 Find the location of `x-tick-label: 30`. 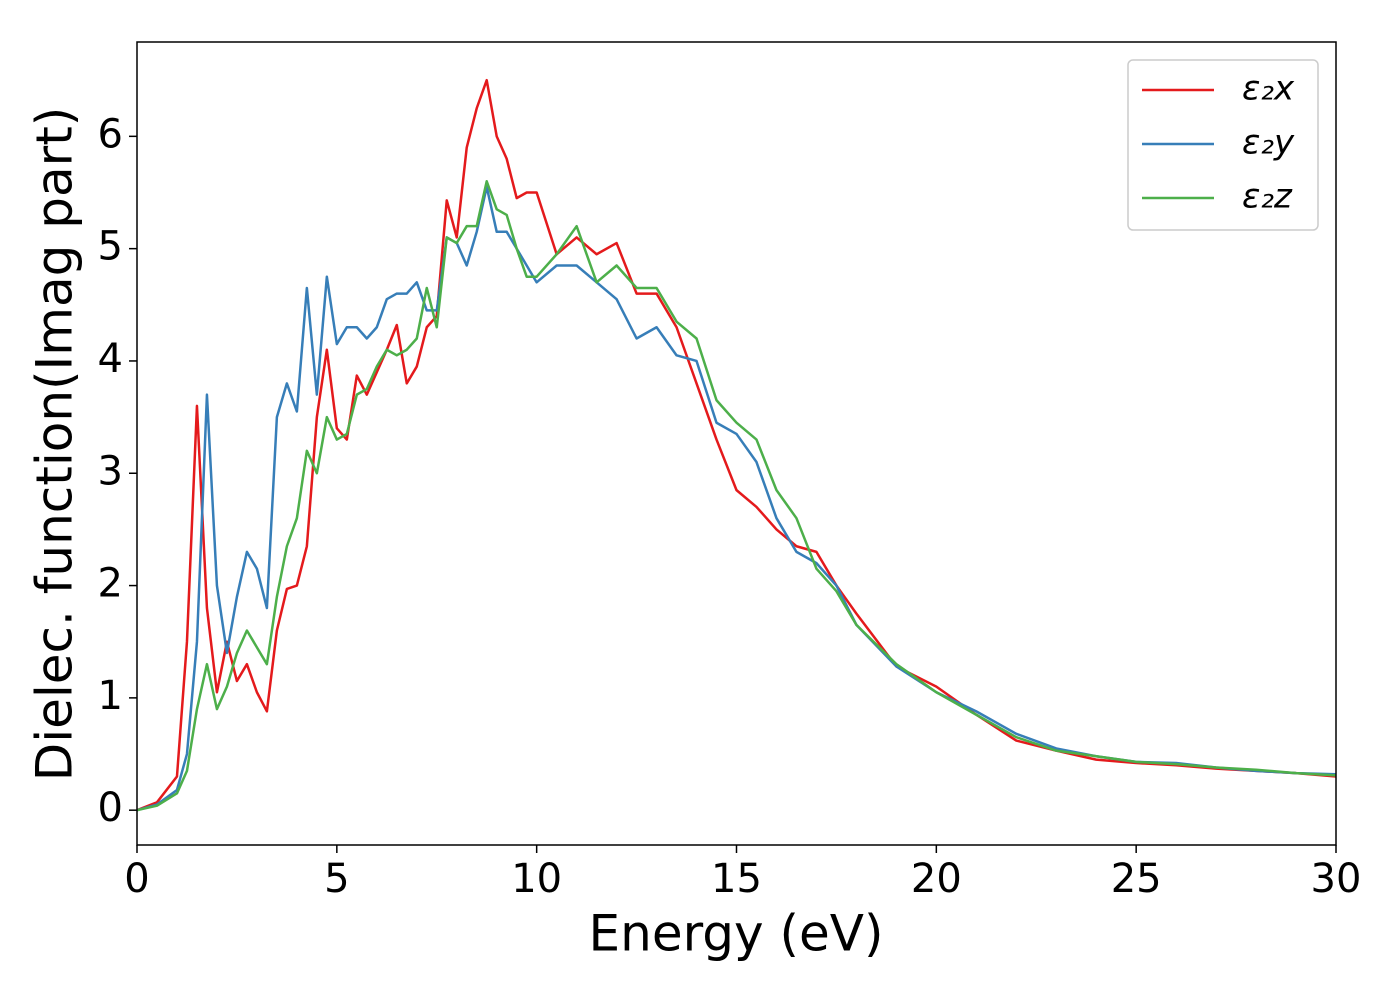

x-tick-label: 30 is located at coordinates (1336, 879).